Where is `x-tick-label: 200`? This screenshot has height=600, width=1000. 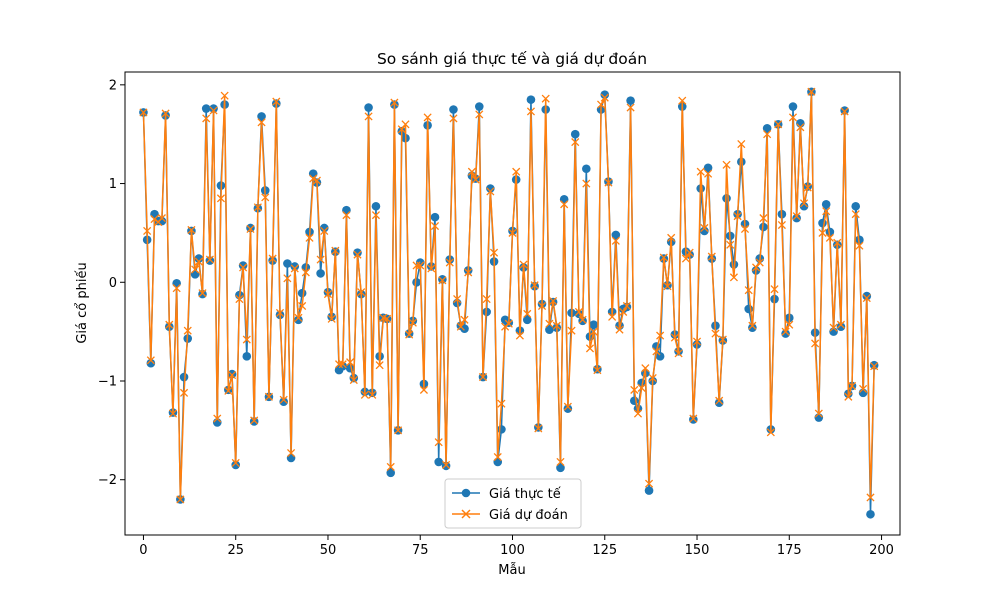
x-tick-label: 200 is located at coordinates (881, 550).